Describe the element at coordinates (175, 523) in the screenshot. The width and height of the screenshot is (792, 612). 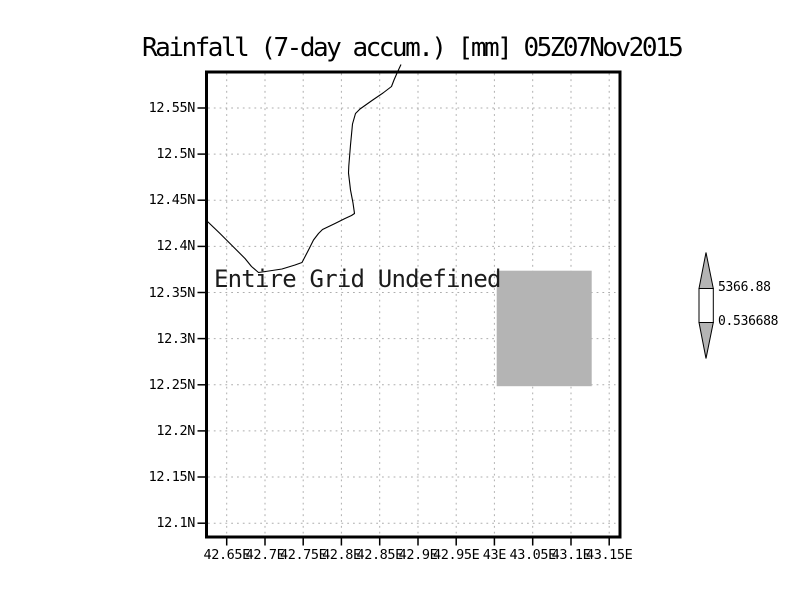
I see `y-tick-label: 12.1N` at that location.